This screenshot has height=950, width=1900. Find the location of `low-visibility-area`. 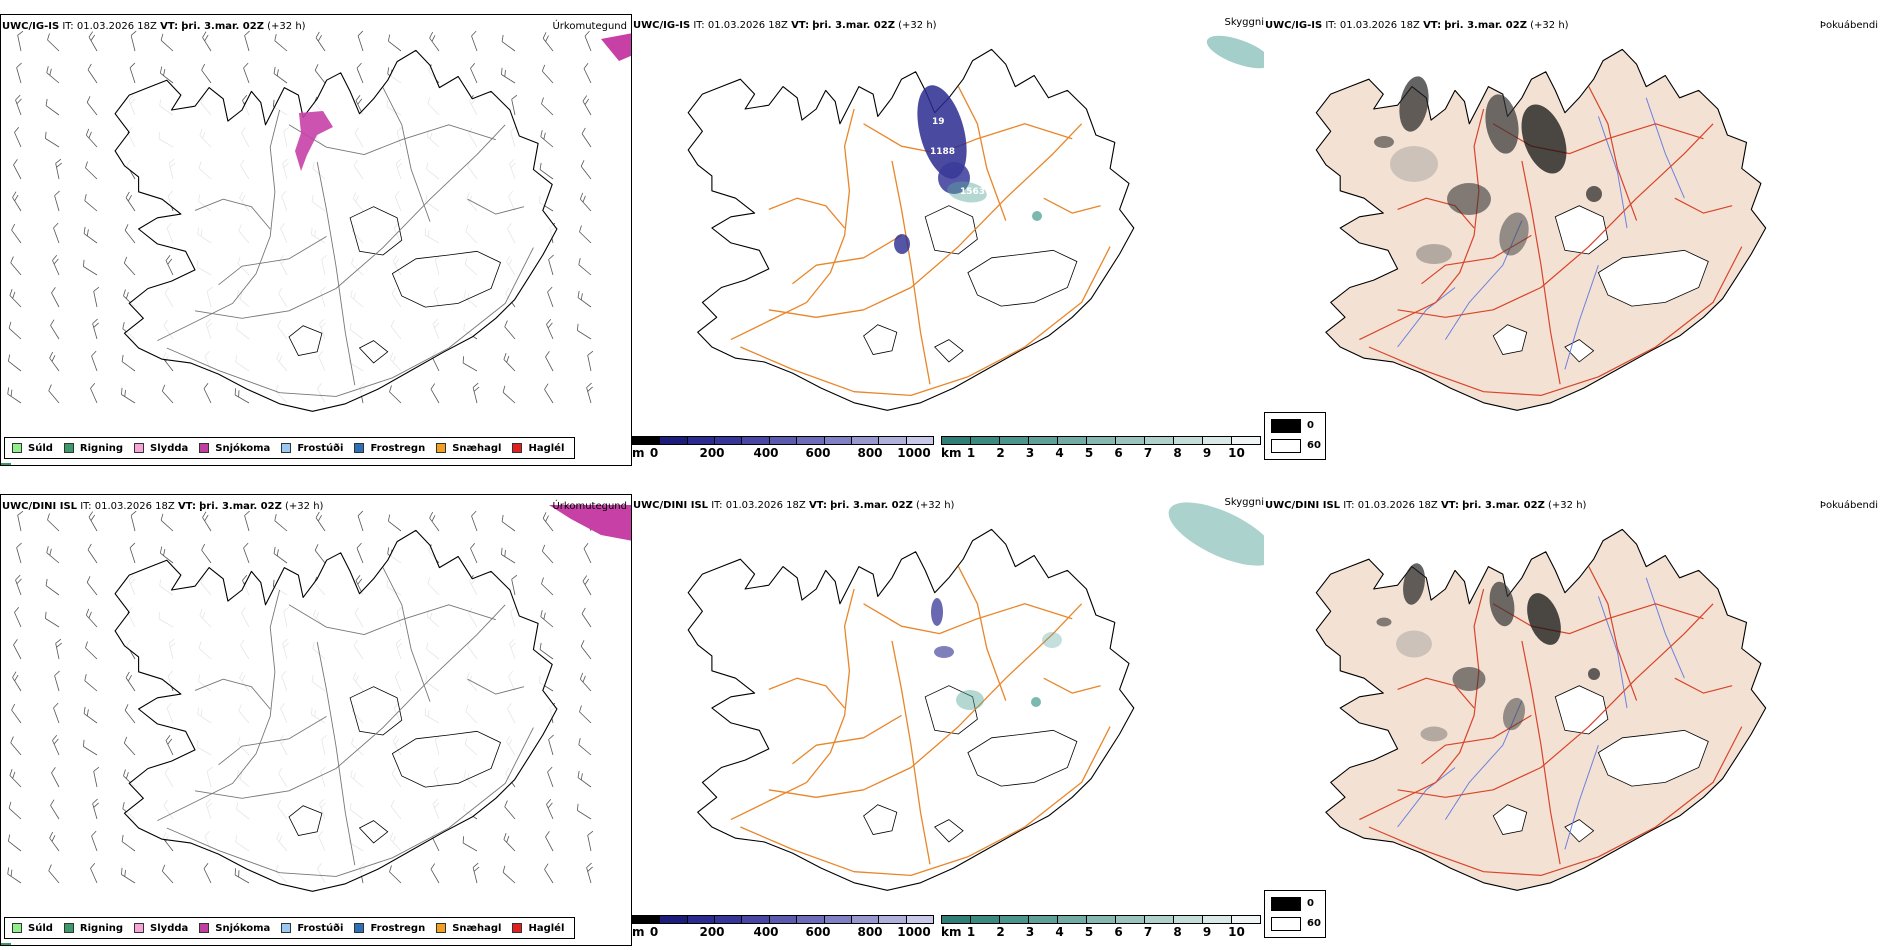

low-visibility-area is located at coordinates (1037, 216).